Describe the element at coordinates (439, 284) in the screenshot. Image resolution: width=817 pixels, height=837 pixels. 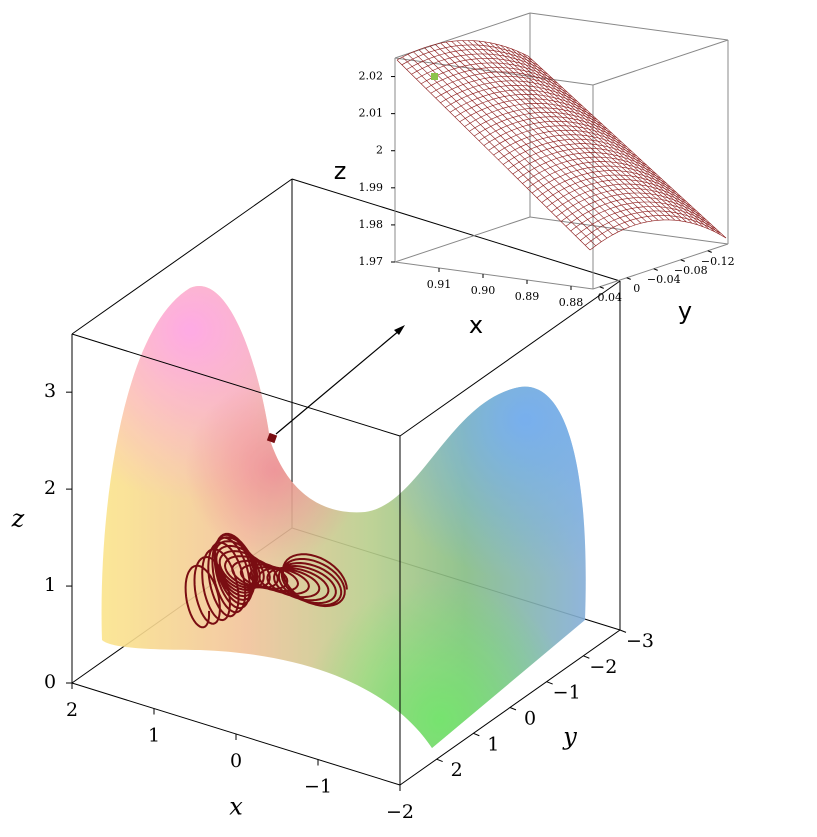
I see `x-tick-label: 0.91` at that location.